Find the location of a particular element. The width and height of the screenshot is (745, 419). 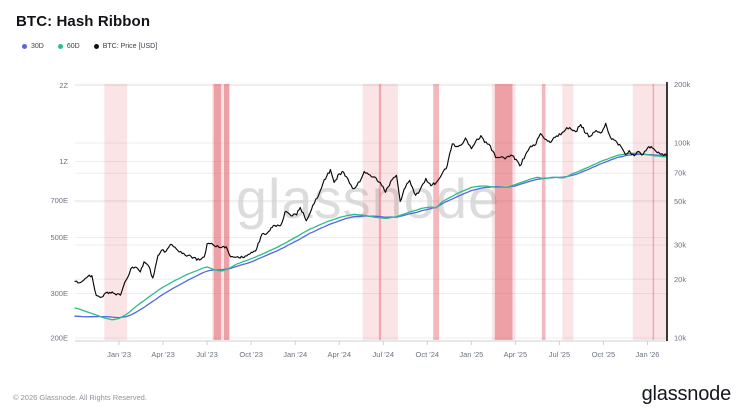

legend-item-btc-price: BTC: Price [USD] is located at coordinates (125, 46).